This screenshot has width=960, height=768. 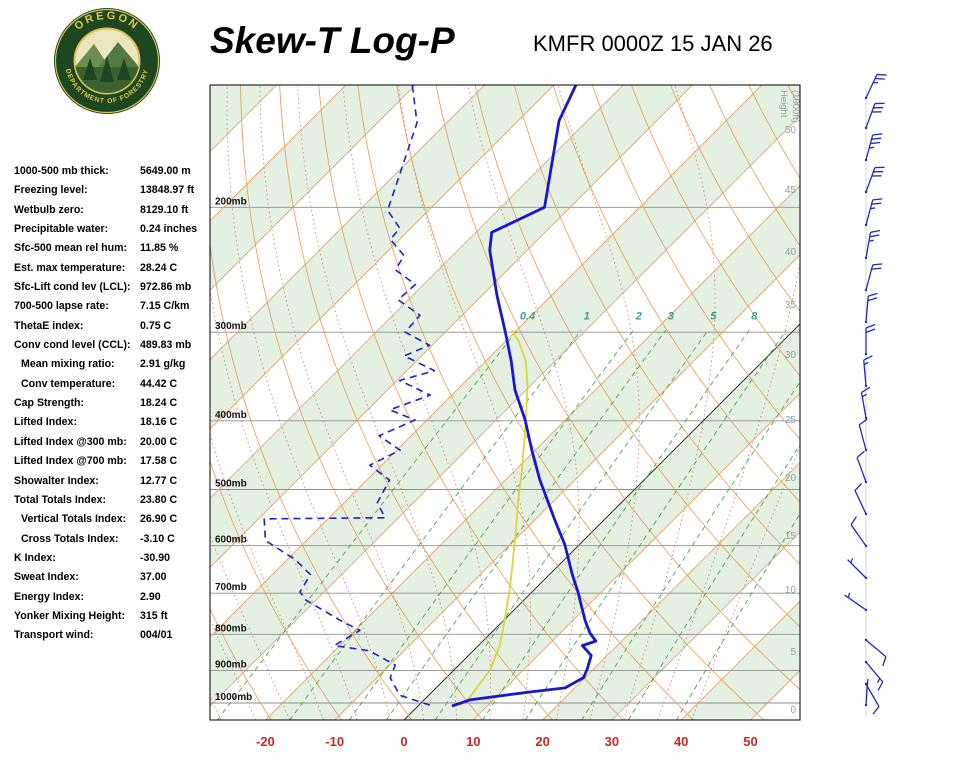 What do you see at coordinates (70, 441) in the screenshot?
I see `stat-label: Lifted Index @300 mb:` at bounding box center [70, 441].